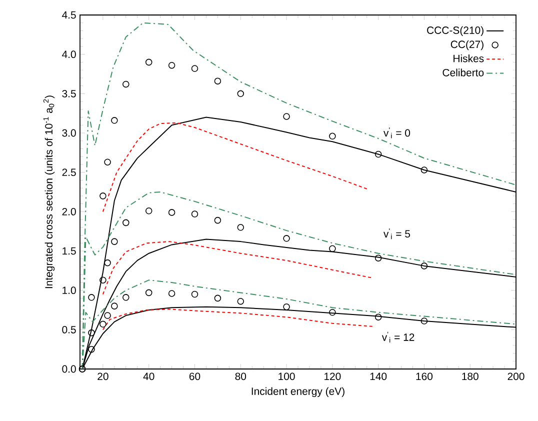  What do you see at coordinates (332, 376) in the screenshot?
I see `x-tick-label: 120` at bounding box center [332, 376].